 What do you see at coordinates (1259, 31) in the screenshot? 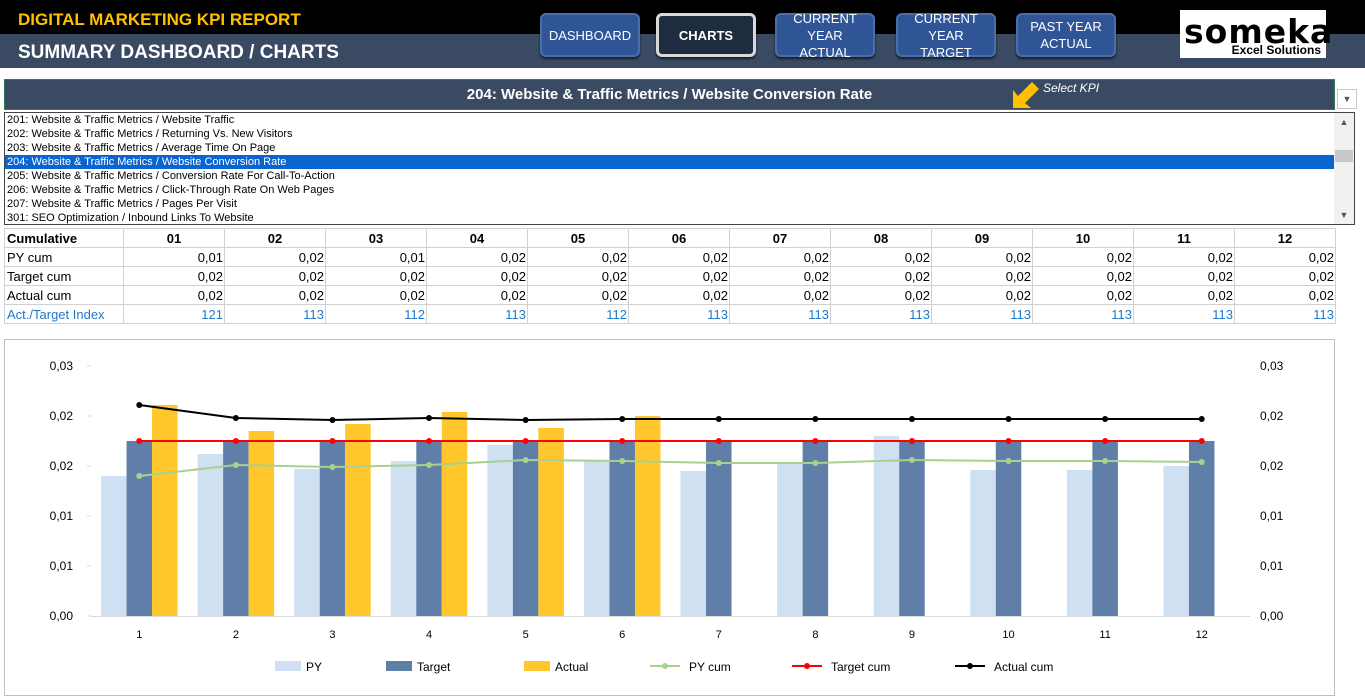
I see `logo-wordmark: someka` at bounding box center [1259, 31].